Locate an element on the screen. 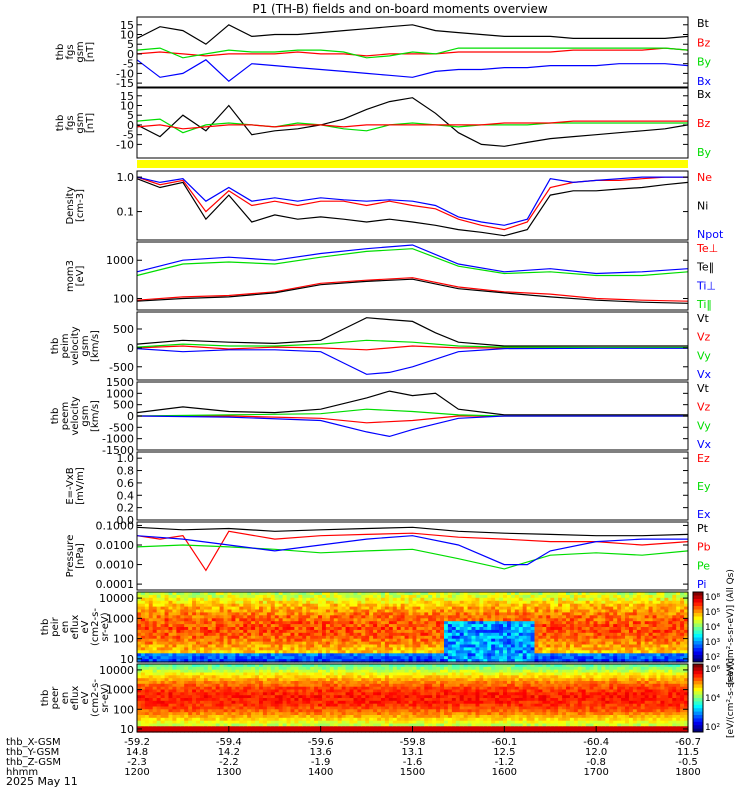  colorbar-swatch is located at coordinates (698, 608).